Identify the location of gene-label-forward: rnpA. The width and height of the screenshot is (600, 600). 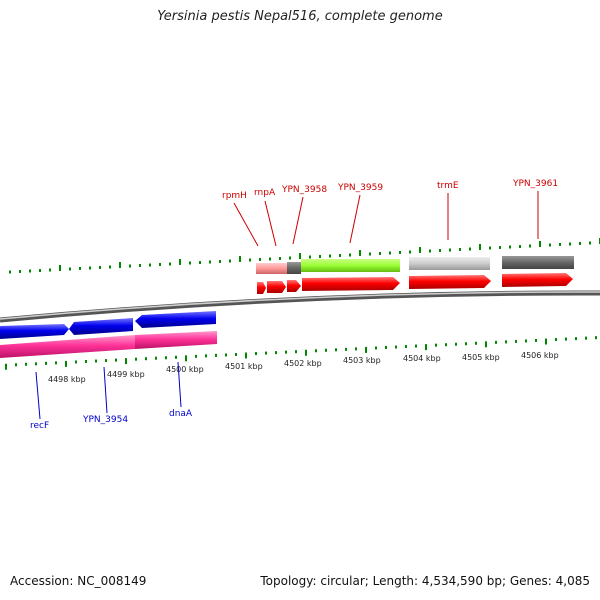
(265, 193).